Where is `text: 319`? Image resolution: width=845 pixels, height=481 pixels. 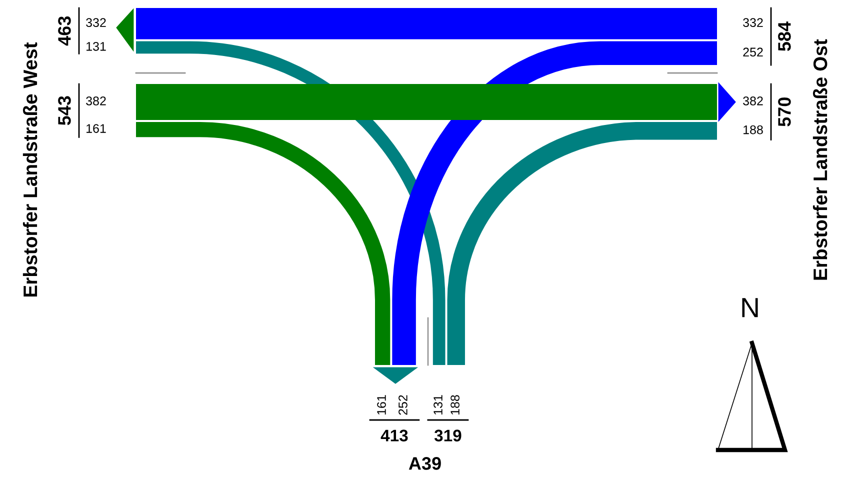 text: 319 is located at coordinates (448, 436).